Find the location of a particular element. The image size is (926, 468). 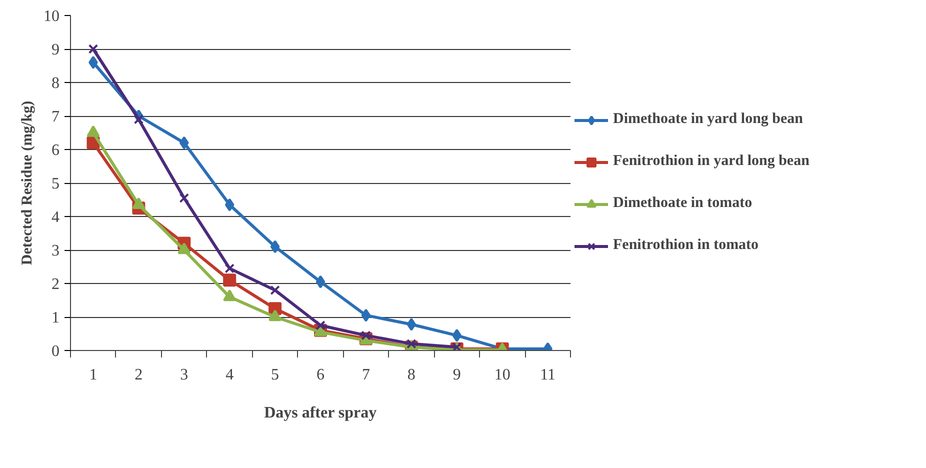

x-axis-title: Days after spray is located at coordinates (320, 413).